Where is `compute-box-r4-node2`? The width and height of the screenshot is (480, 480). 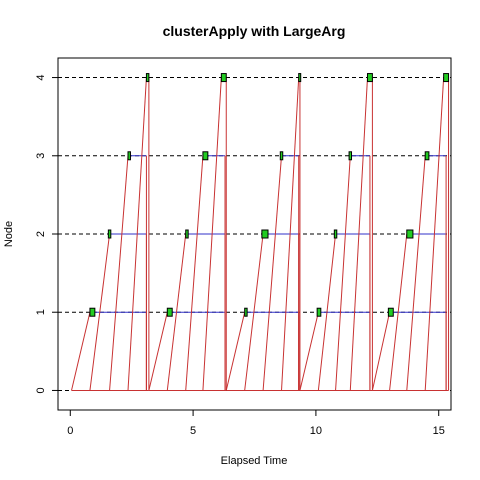 compute-box-r4-node2 is located at coordinates (335, 234).